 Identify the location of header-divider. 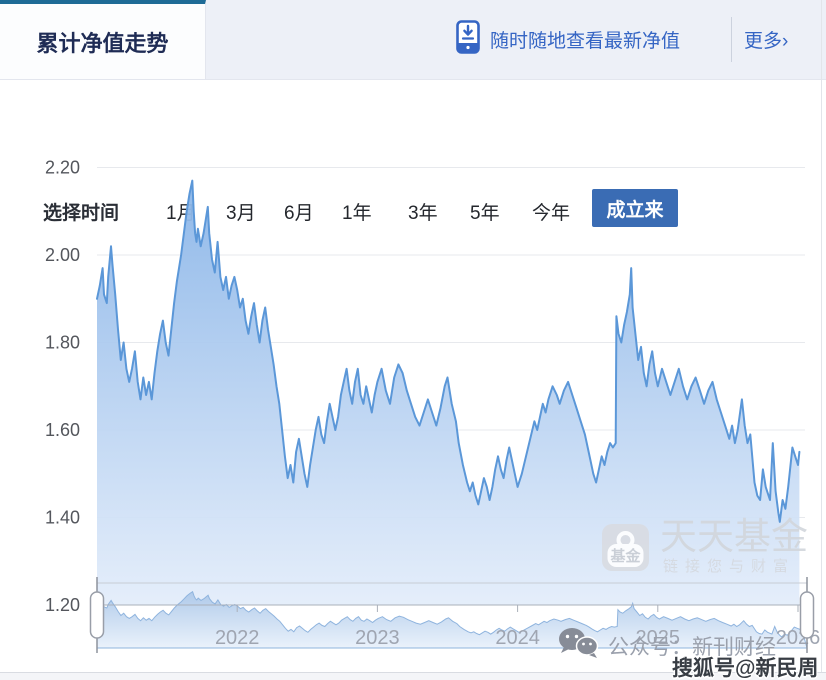
(731, 39).